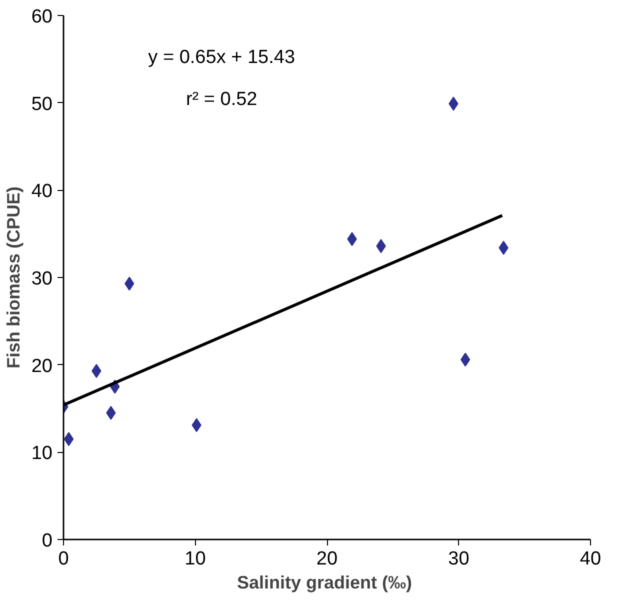 Image resolution: width=618 pixels, height=601 pixels. I want to click on x-tick-label: 30, so click(459, 559).